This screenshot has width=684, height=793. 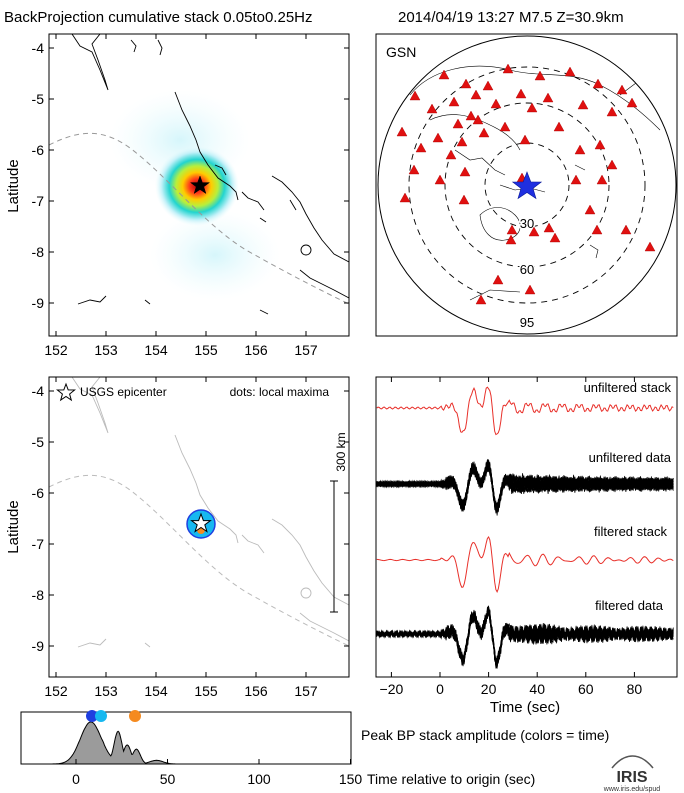 I want to click on globe-network-label: GSN, so click(x=401, y=52).